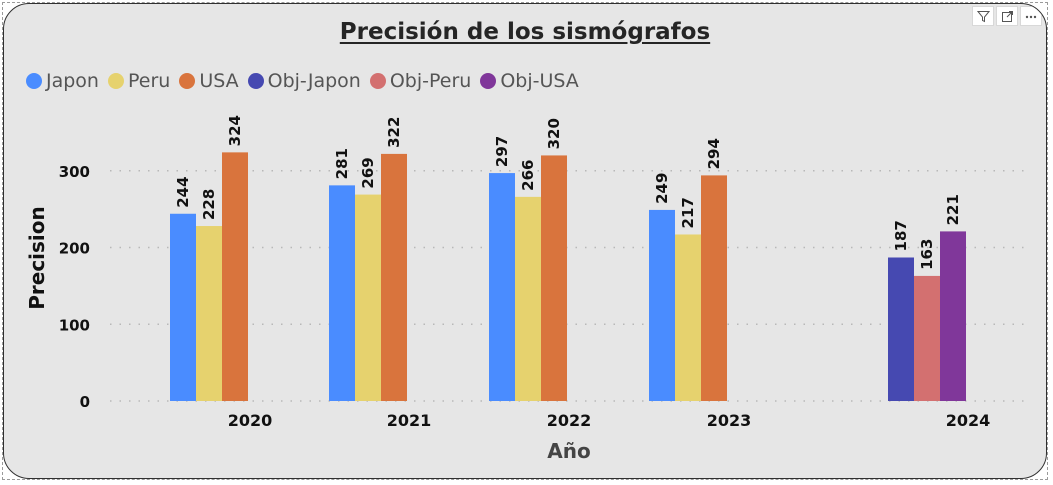 Image resolution: width=1053 pixels, height=485 pixels. I want to click on data-label: 228, so click(209, 204).